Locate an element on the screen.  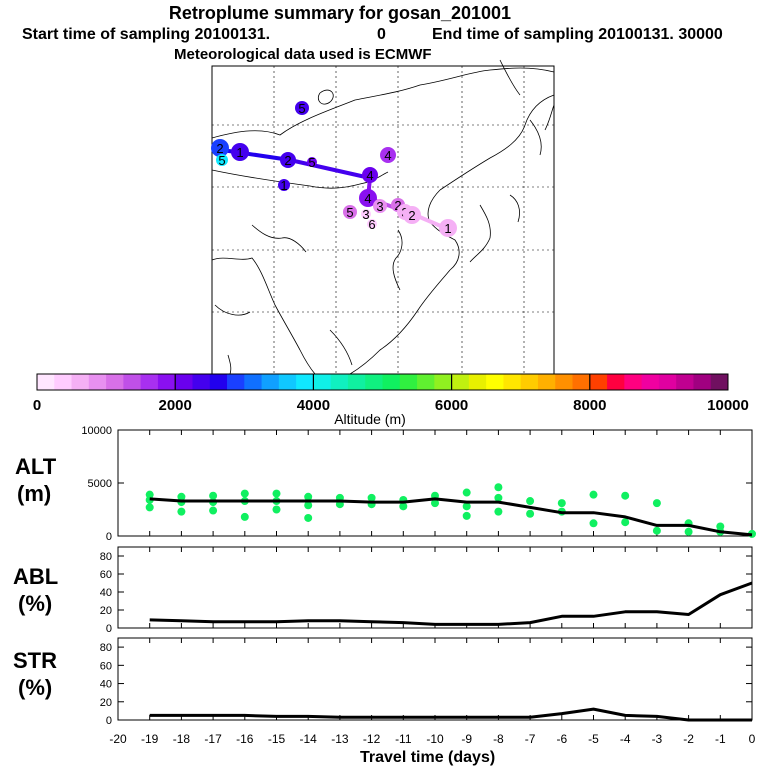
x-tick-label: -4 is located at coordinates (625, 739).